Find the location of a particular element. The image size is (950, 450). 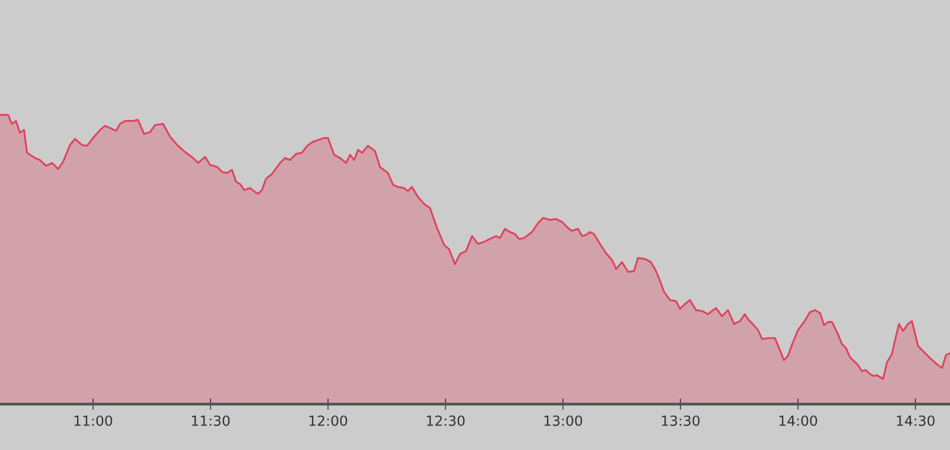

x-tick-label: 11:00 is located at coordinates (93, 420).